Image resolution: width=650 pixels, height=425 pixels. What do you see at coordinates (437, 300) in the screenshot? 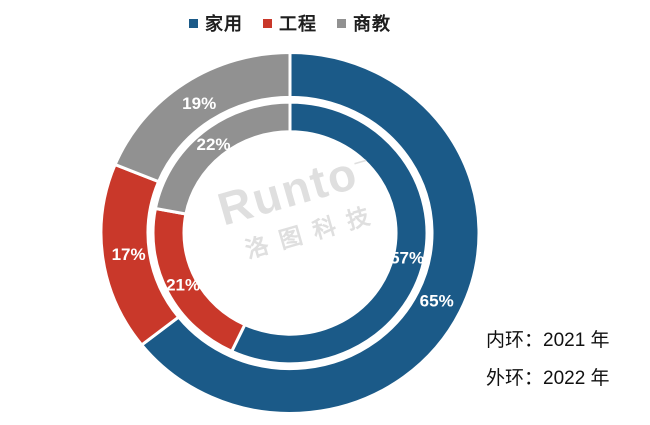
I see `segment-label: 65%` at bounding box center [437, 300].